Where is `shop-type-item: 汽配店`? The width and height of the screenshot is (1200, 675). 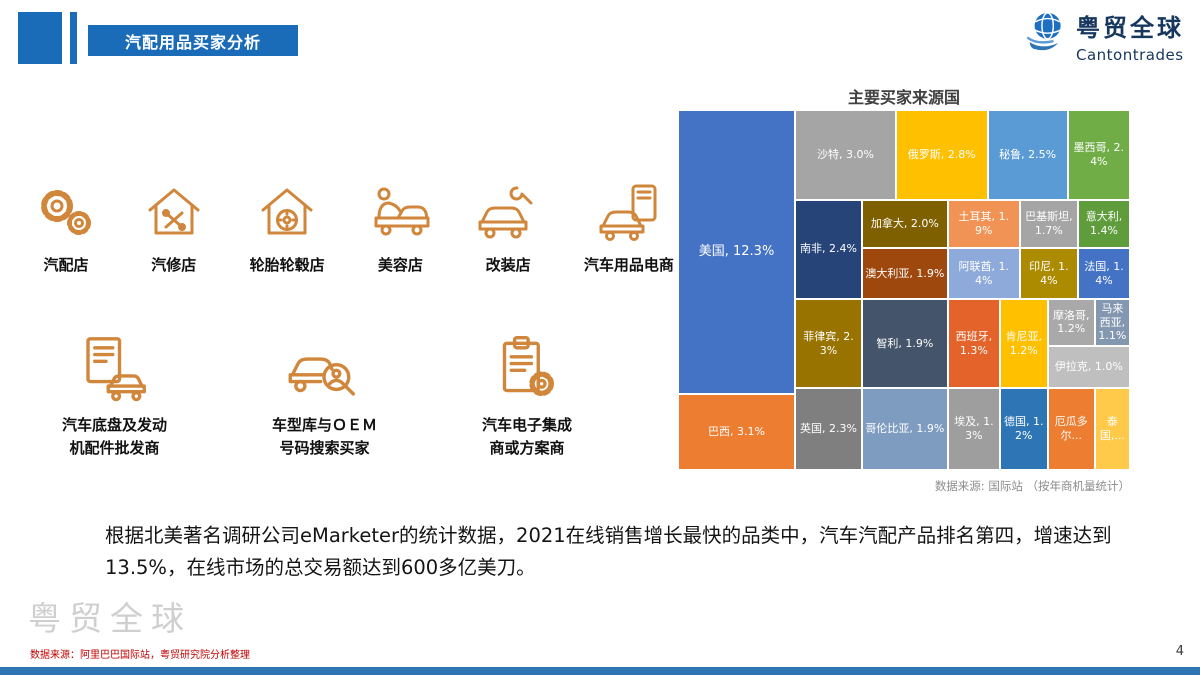
shop-type-item: 汽配店 is located at coordinates (66, 228).